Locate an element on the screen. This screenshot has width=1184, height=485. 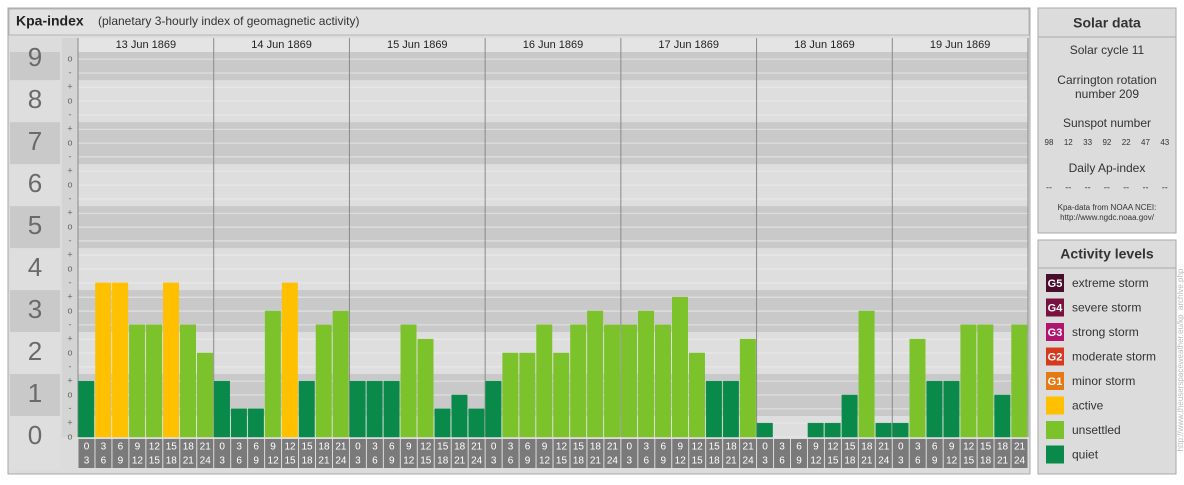
y-tick-label: 0 is located at coordinates (35, 435).